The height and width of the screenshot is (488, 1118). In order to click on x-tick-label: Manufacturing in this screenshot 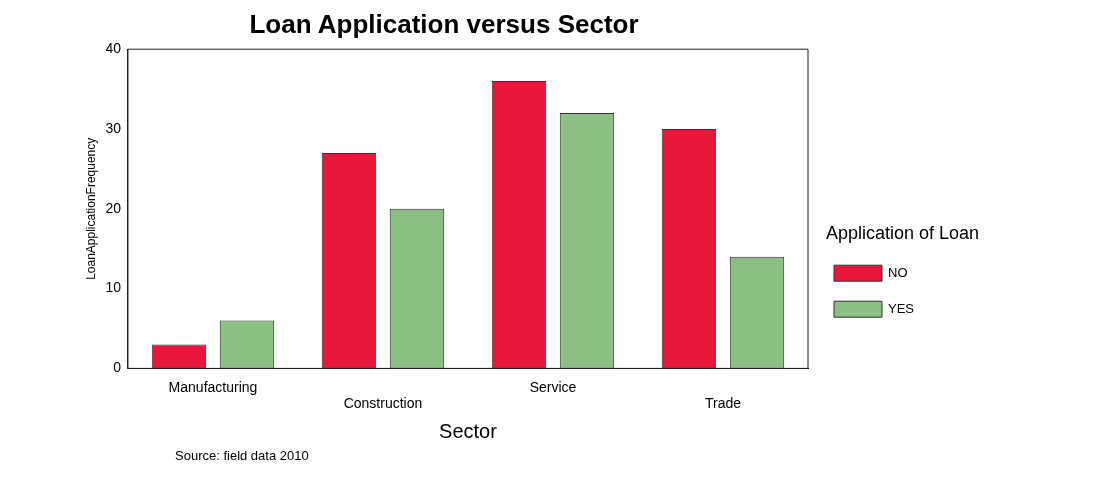, I will do `click(213, 386)`.